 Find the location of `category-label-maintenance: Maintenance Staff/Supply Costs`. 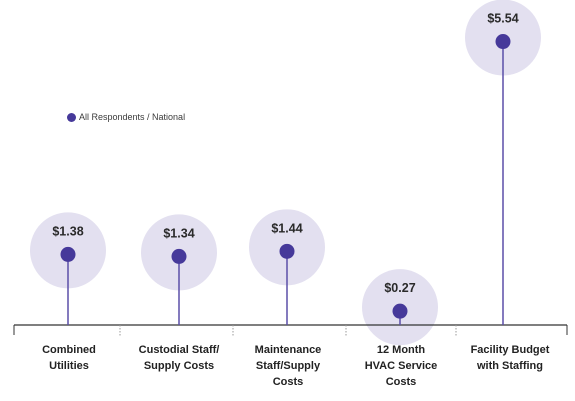

category-label-maintenance: Maintenance Staff/Supply Costs is located at coordinates (288, 366).